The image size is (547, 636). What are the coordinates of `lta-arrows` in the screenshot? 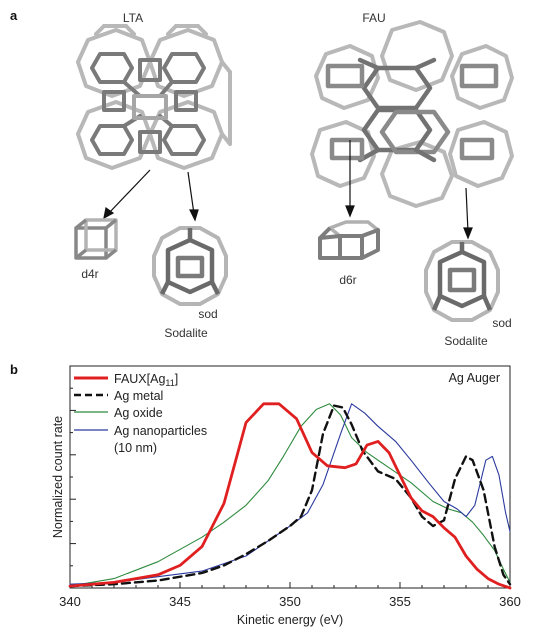 It's located at (151, 195).